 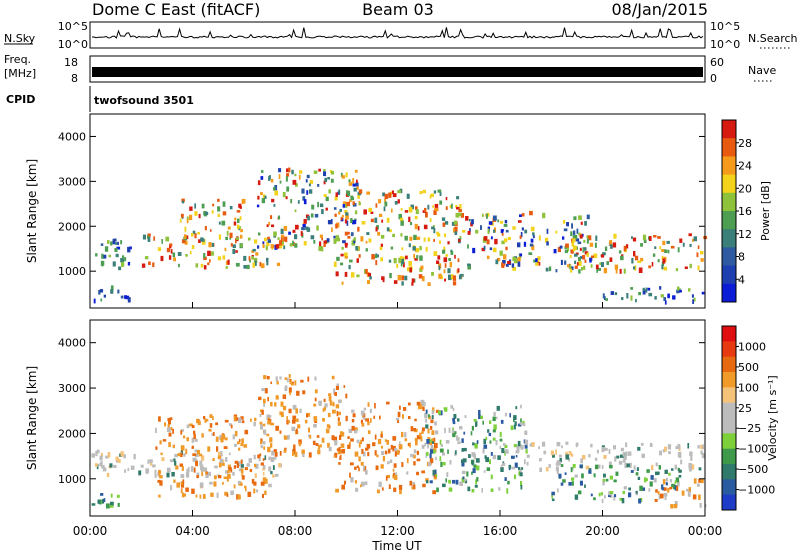 I want to click on nsky-tick-bottom-right: 10^0, so click(x=725, y=44).